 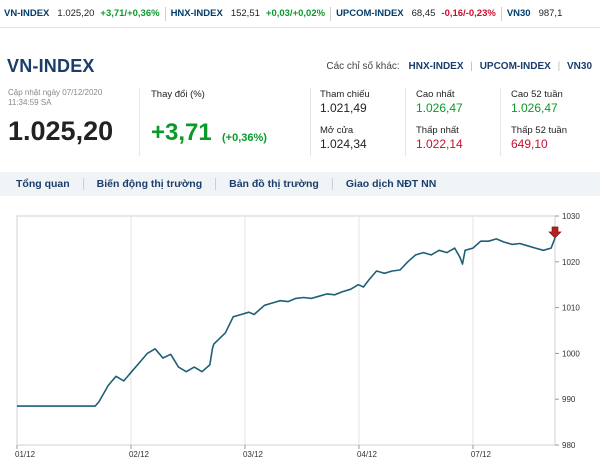 I want to click on y-tick-label: 990, so click(x=569, y=399).